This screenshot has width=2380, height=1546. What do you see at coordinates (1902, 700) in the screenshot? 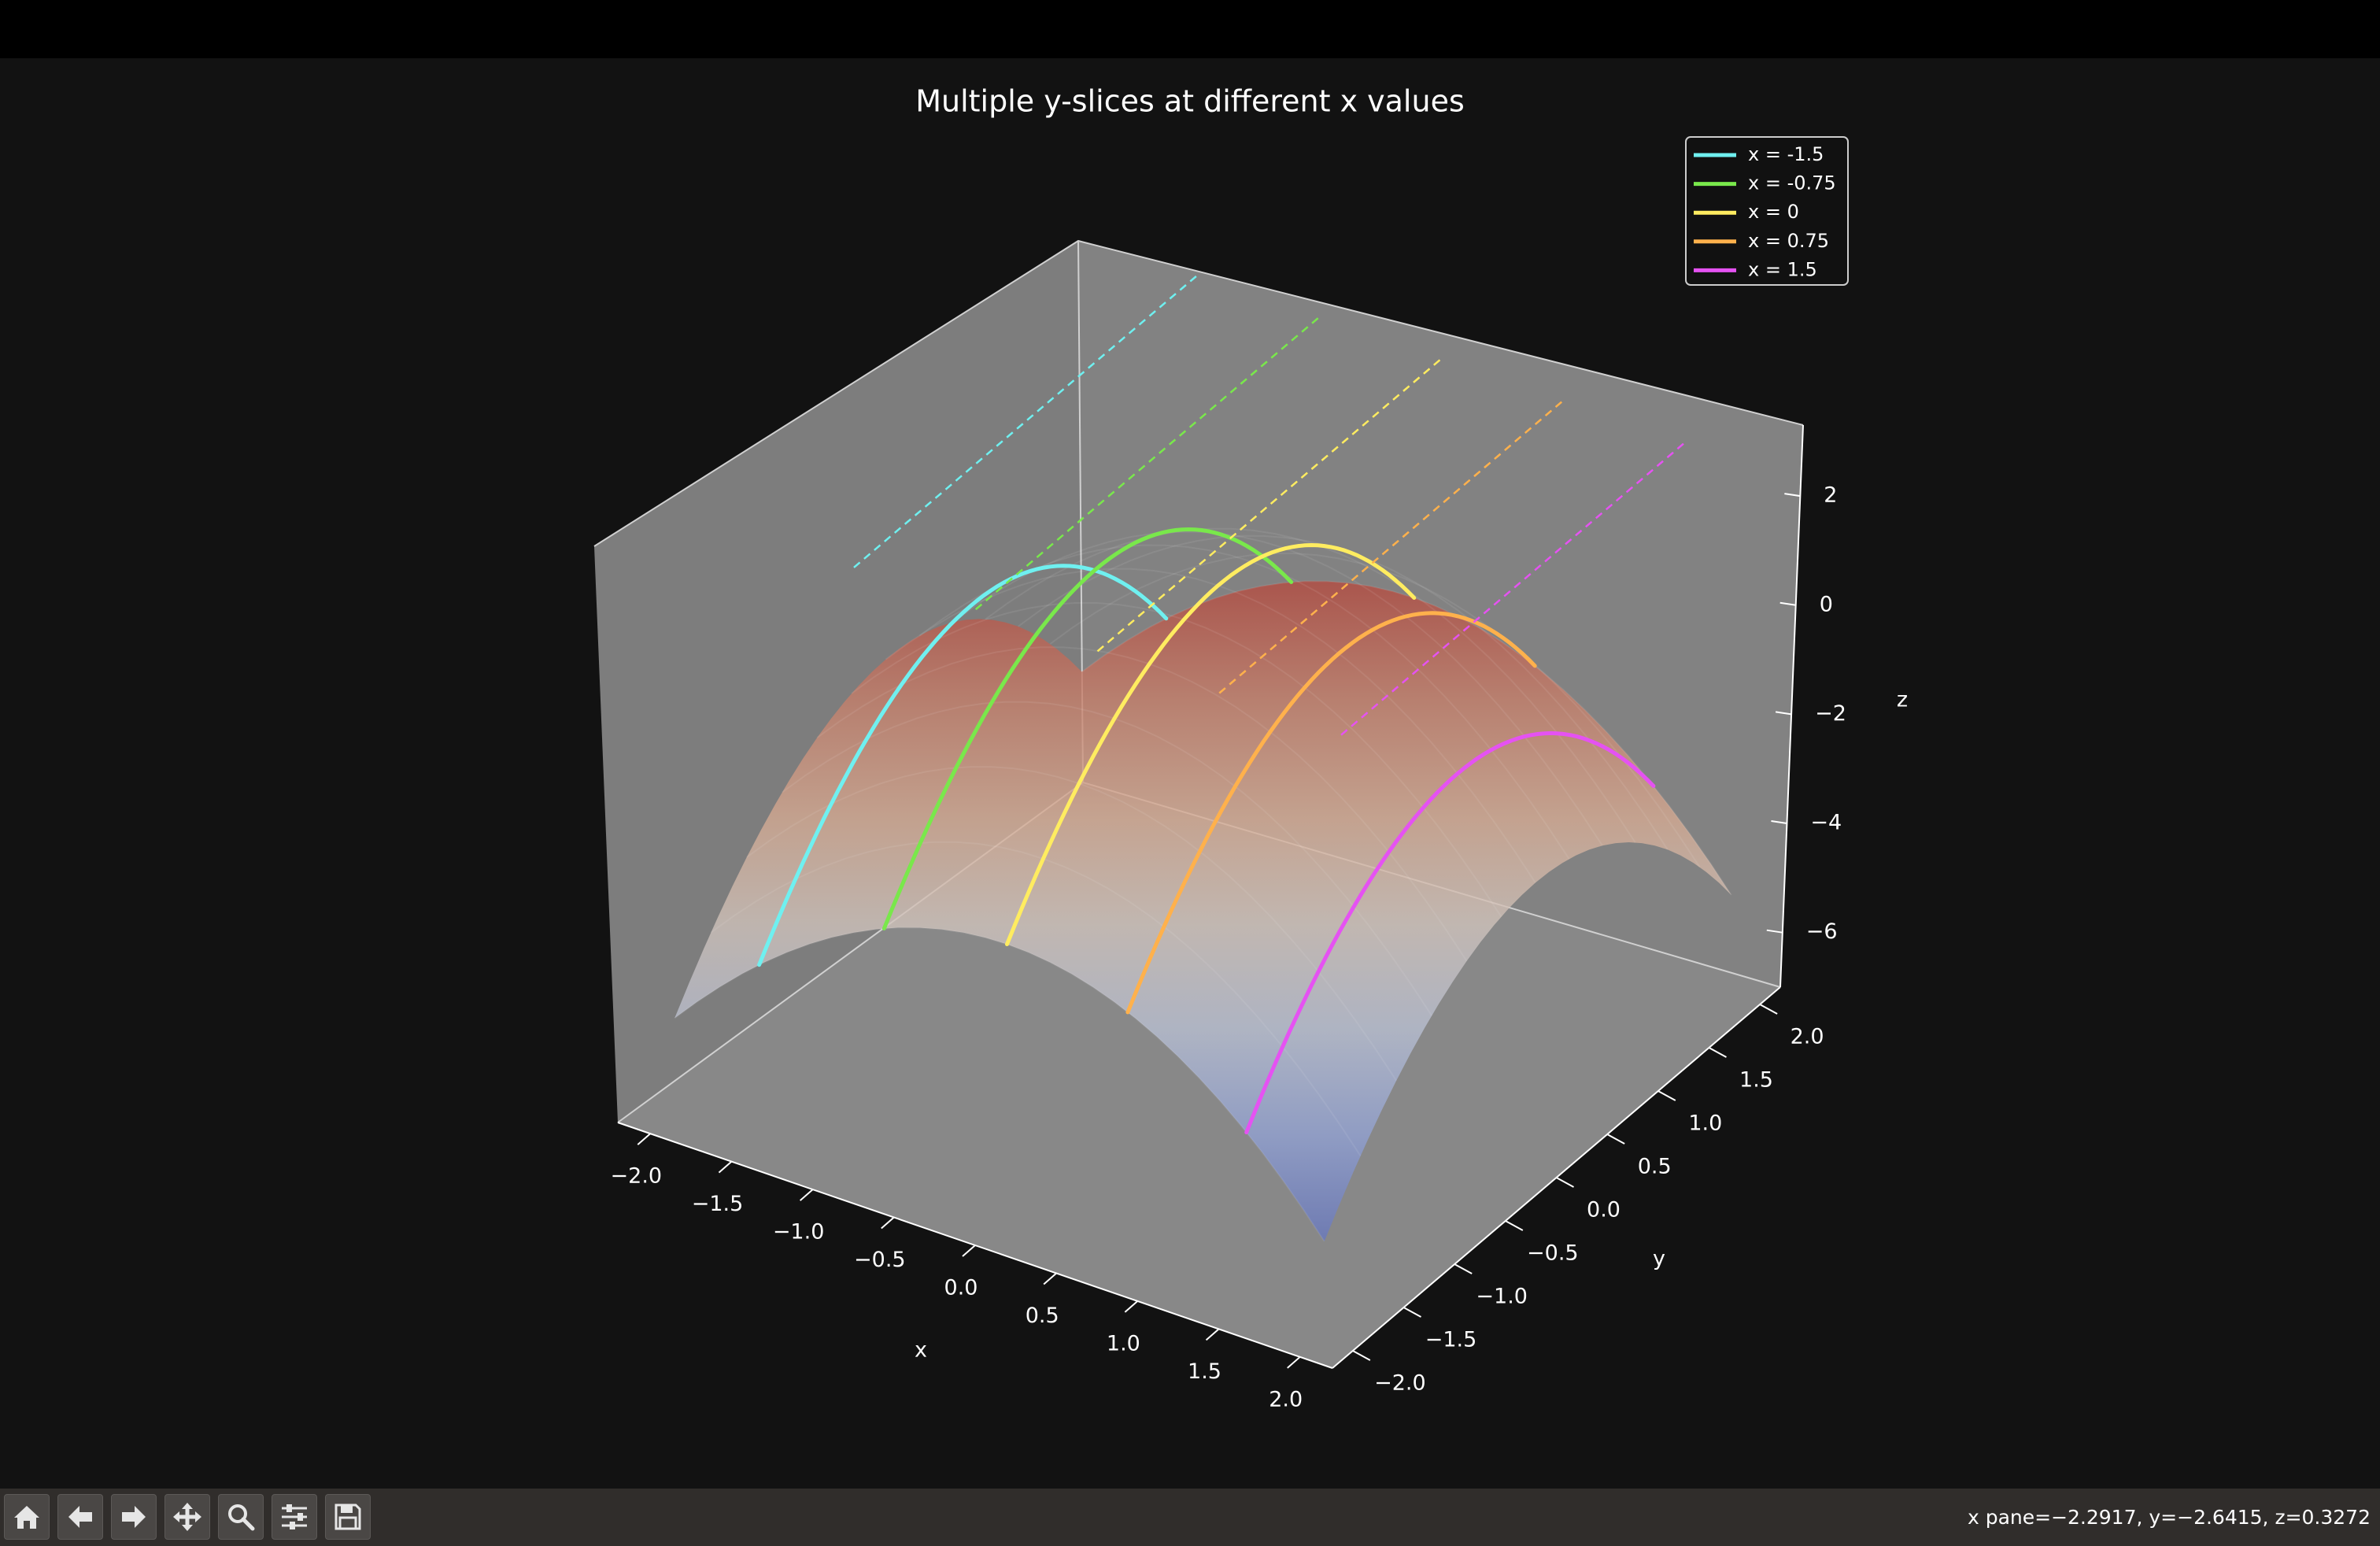
I see `z-axis-label: z` at bounding box center [1902, 700].